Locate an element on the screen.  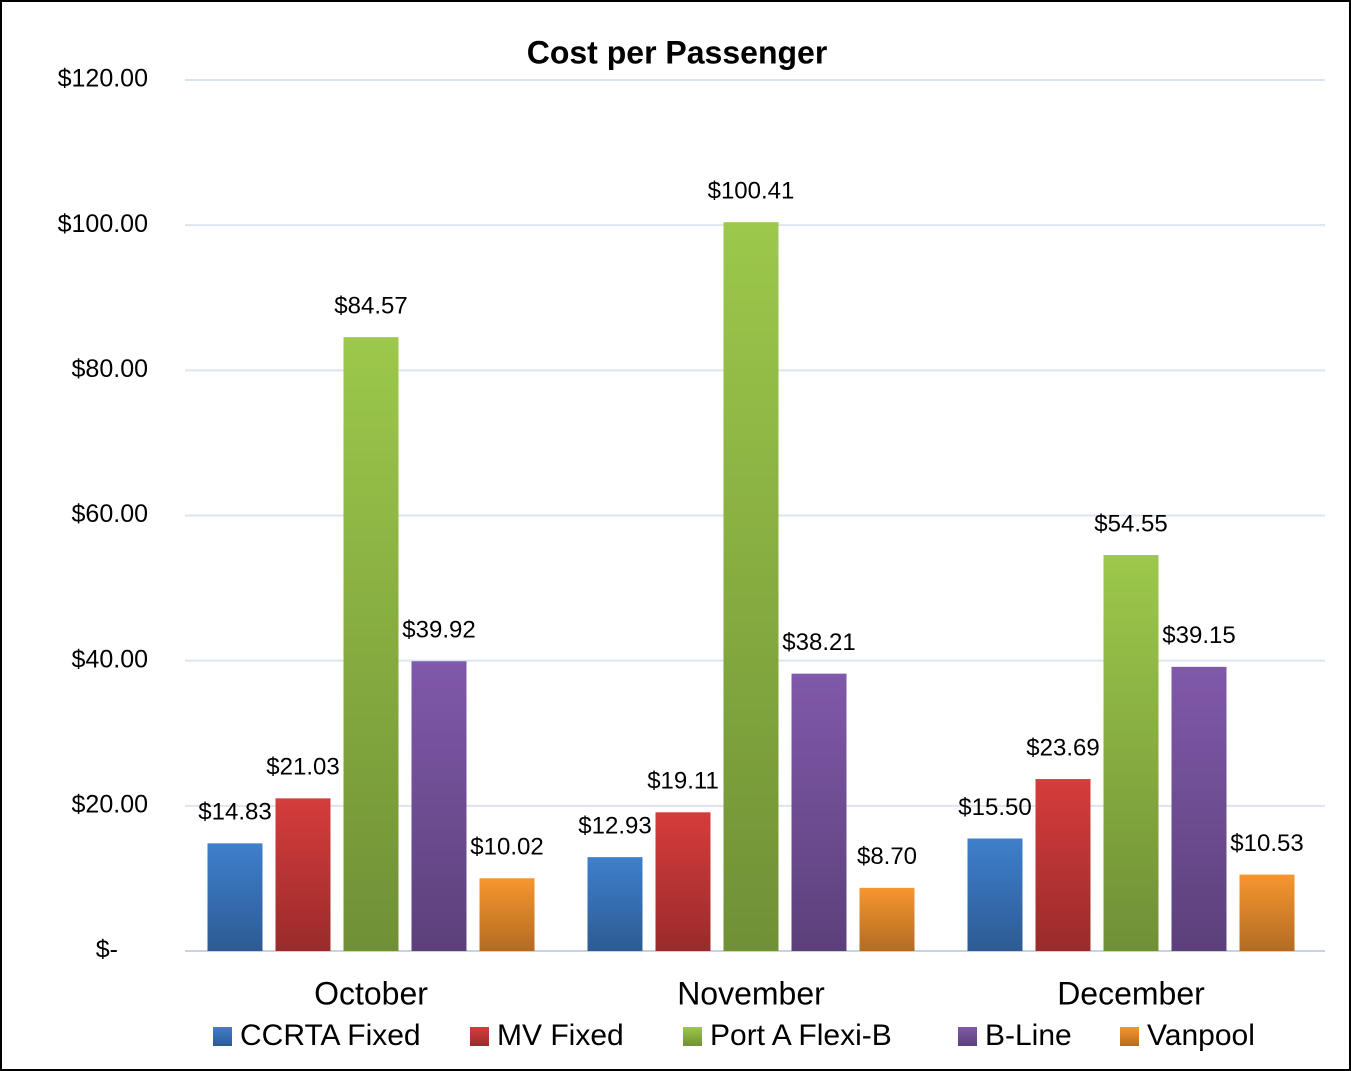
data-label: $8.70 is located at coordinates (887, 856).